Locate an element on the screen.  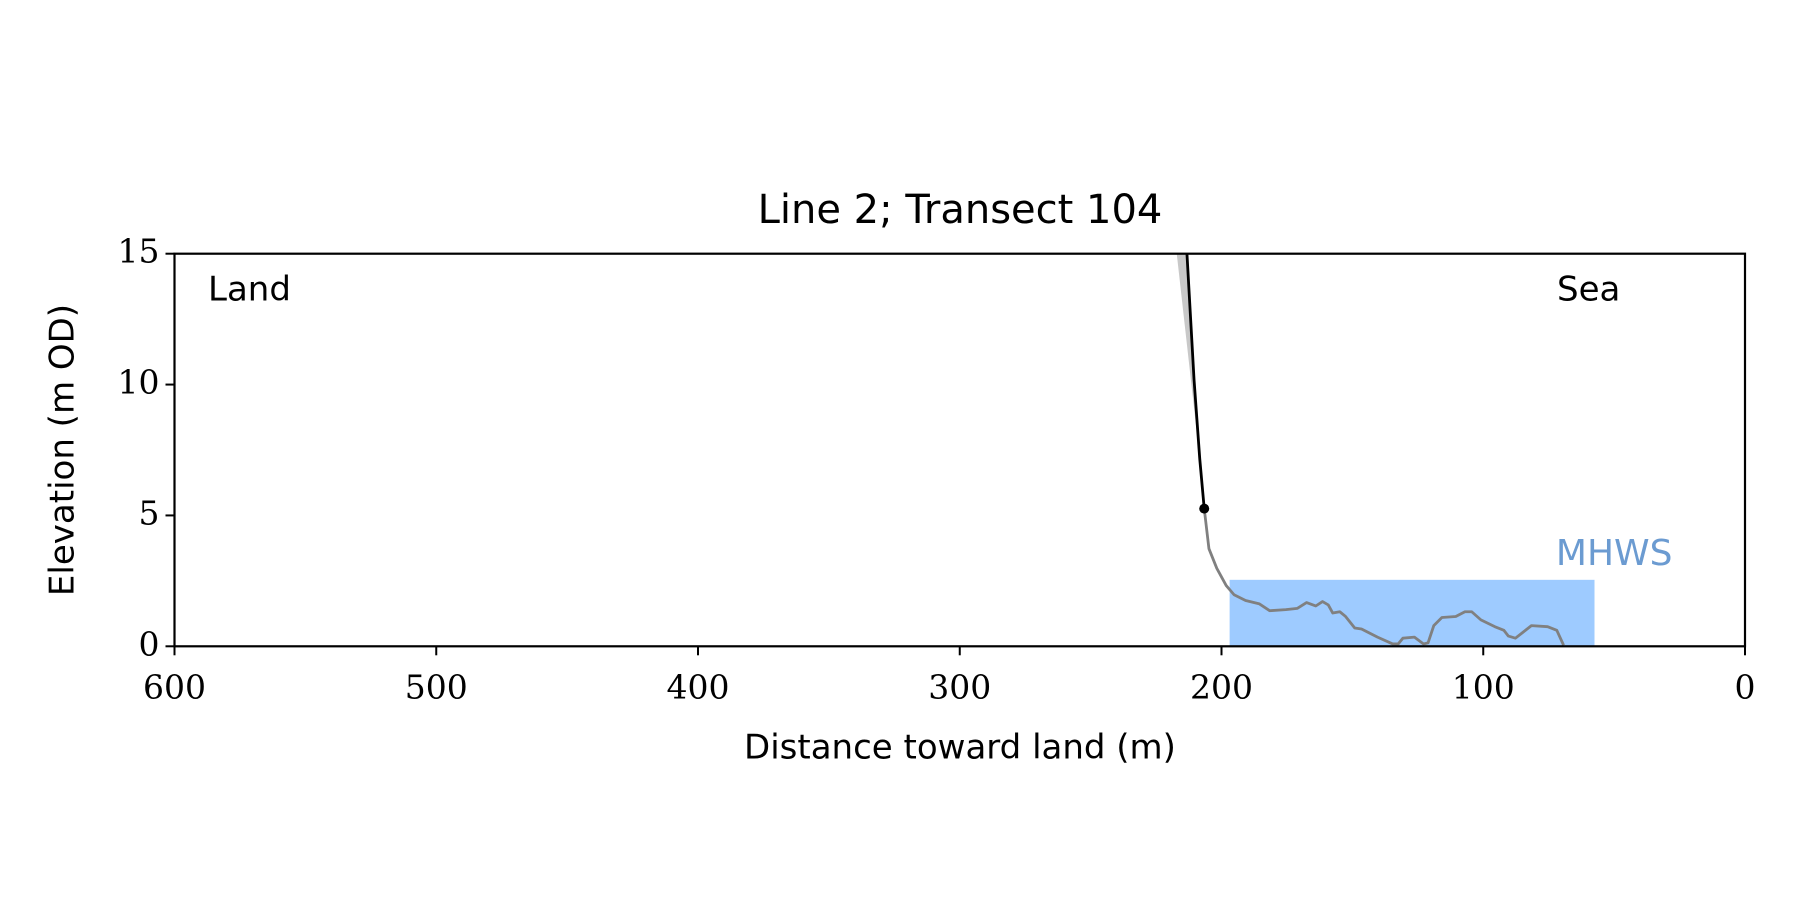
x-tick-label: 200 is located at coordinates (1221, 686).